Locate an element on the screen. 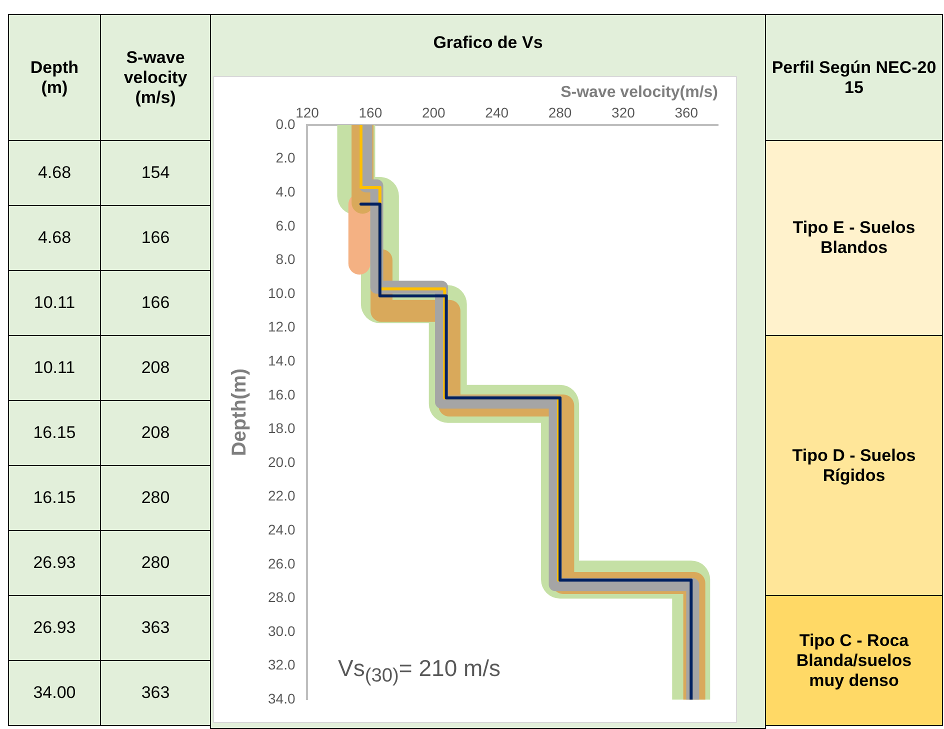  text: Tipo C - Roca Blanda/suelos muy denso is located at coordinates (854, 660).